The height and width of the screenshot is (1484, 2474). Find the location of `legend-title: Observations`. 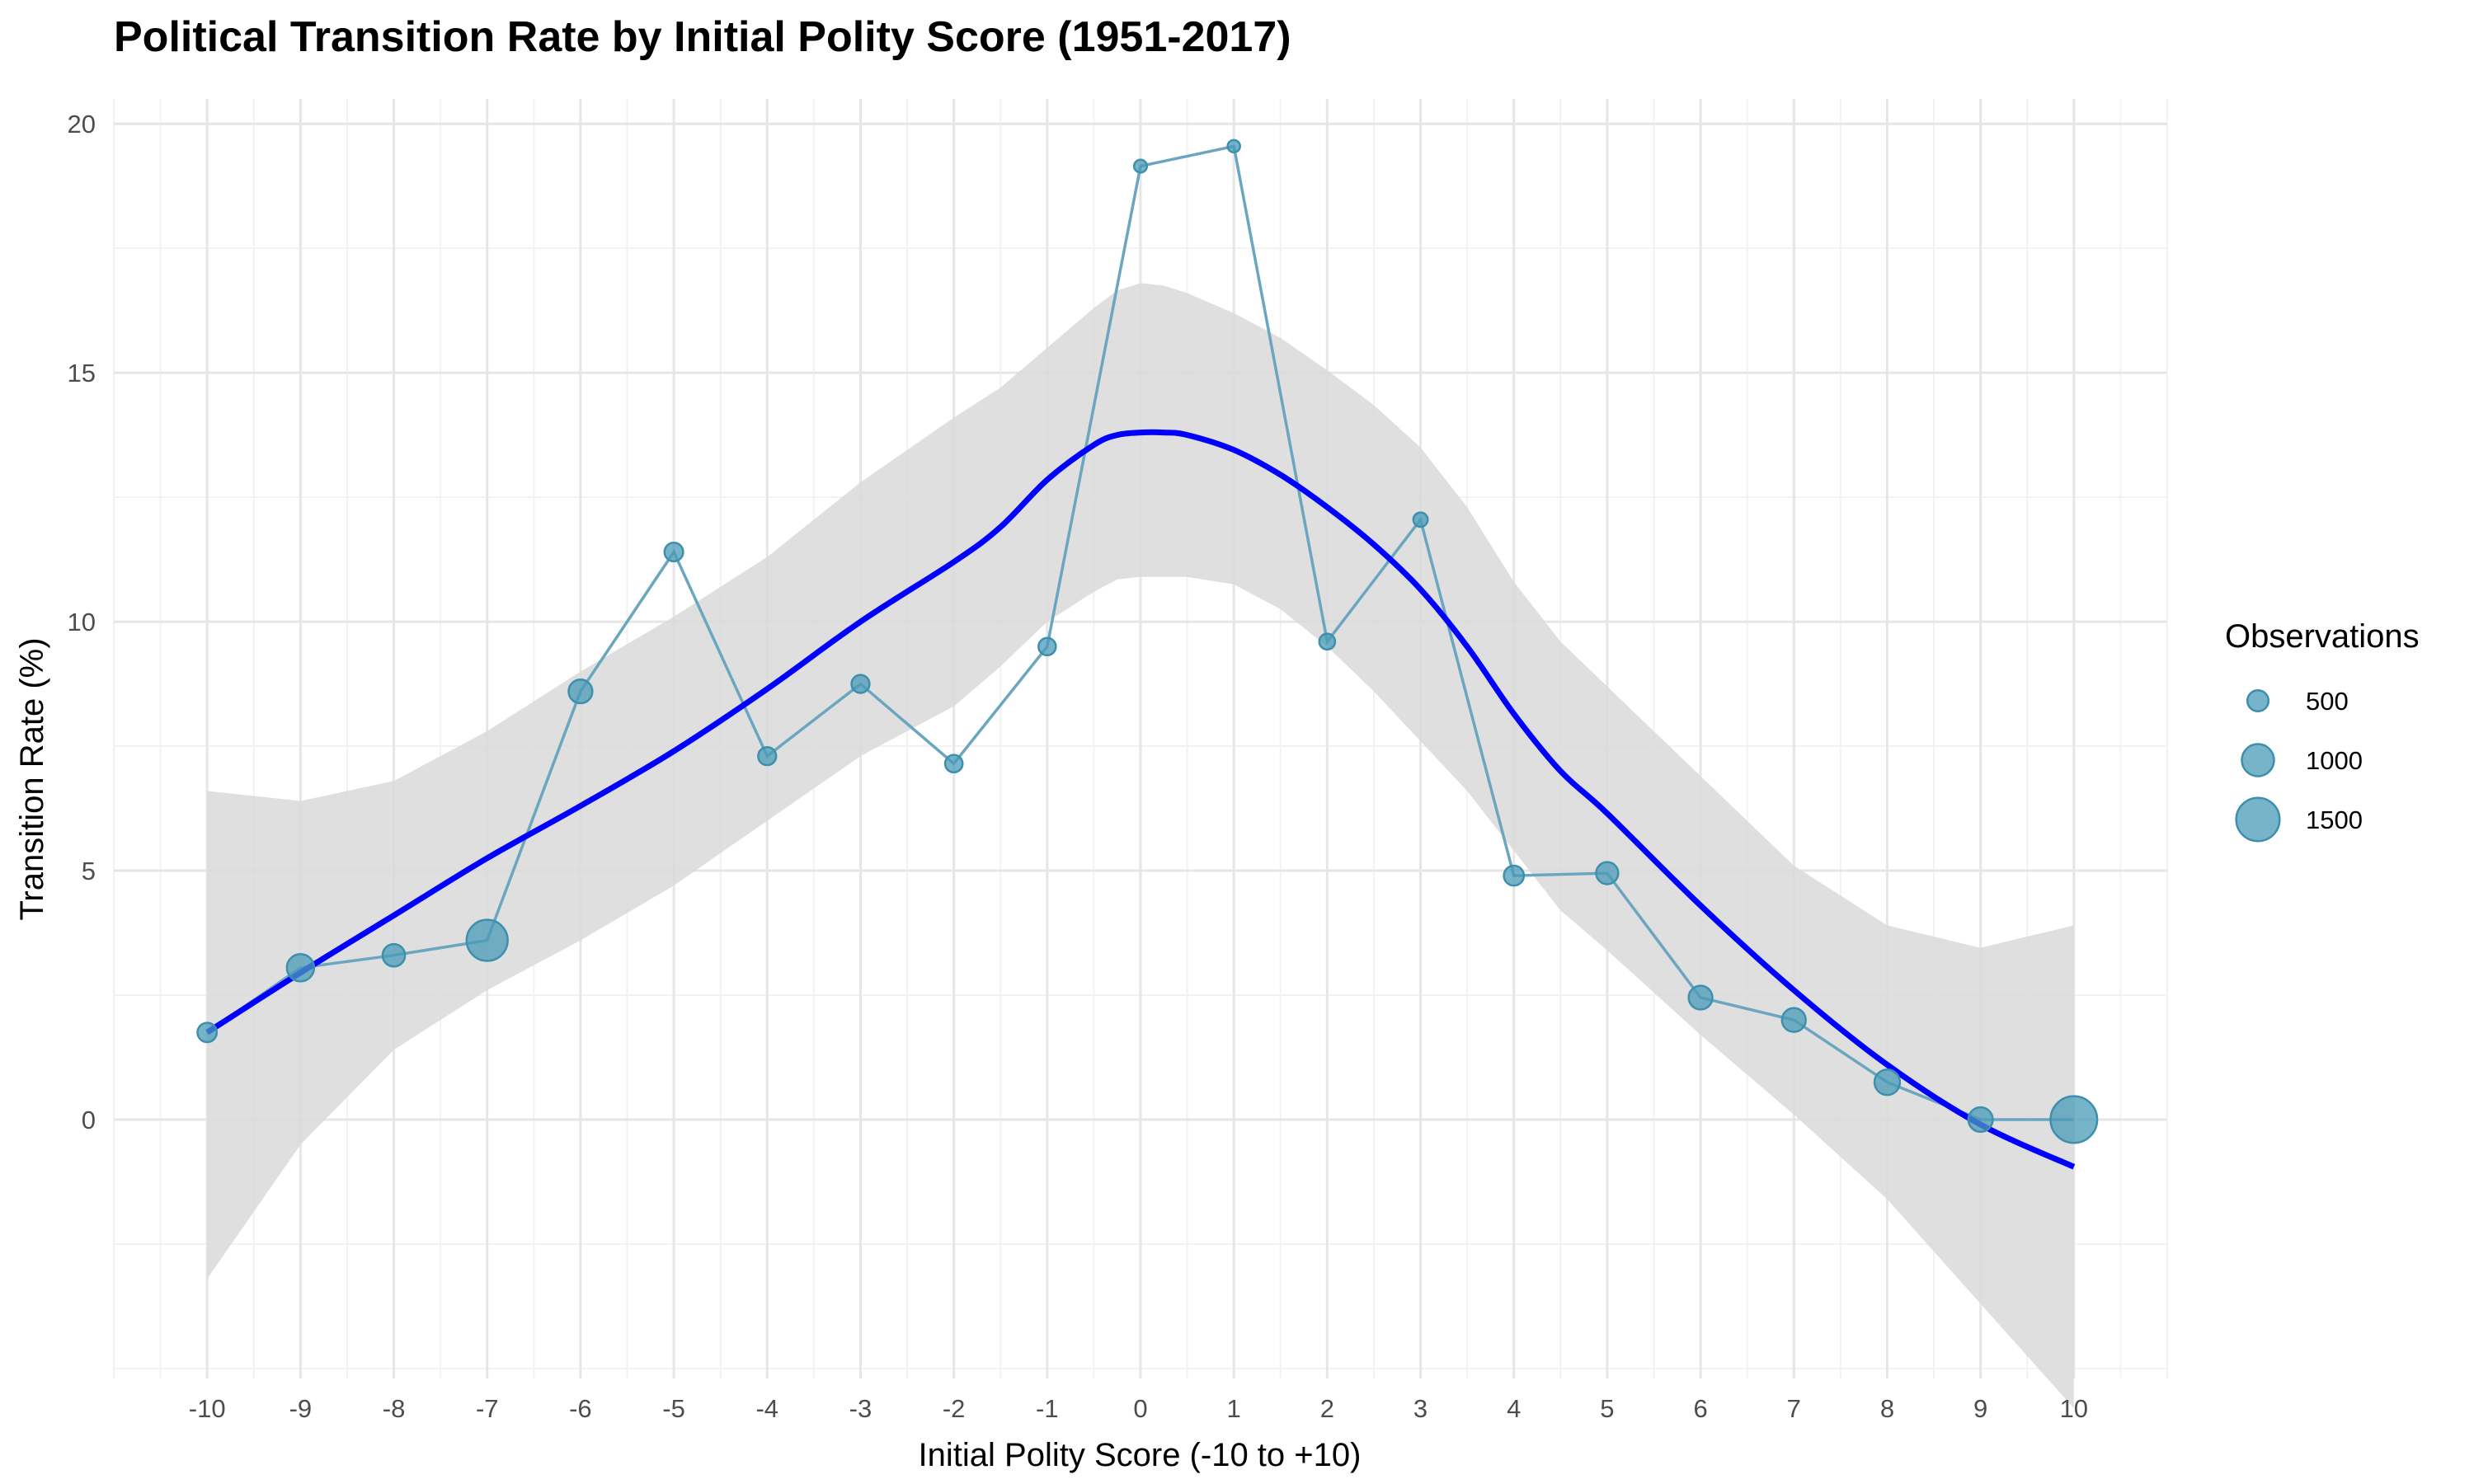

legend-title: Observations is located at coordinates (2322, 636).